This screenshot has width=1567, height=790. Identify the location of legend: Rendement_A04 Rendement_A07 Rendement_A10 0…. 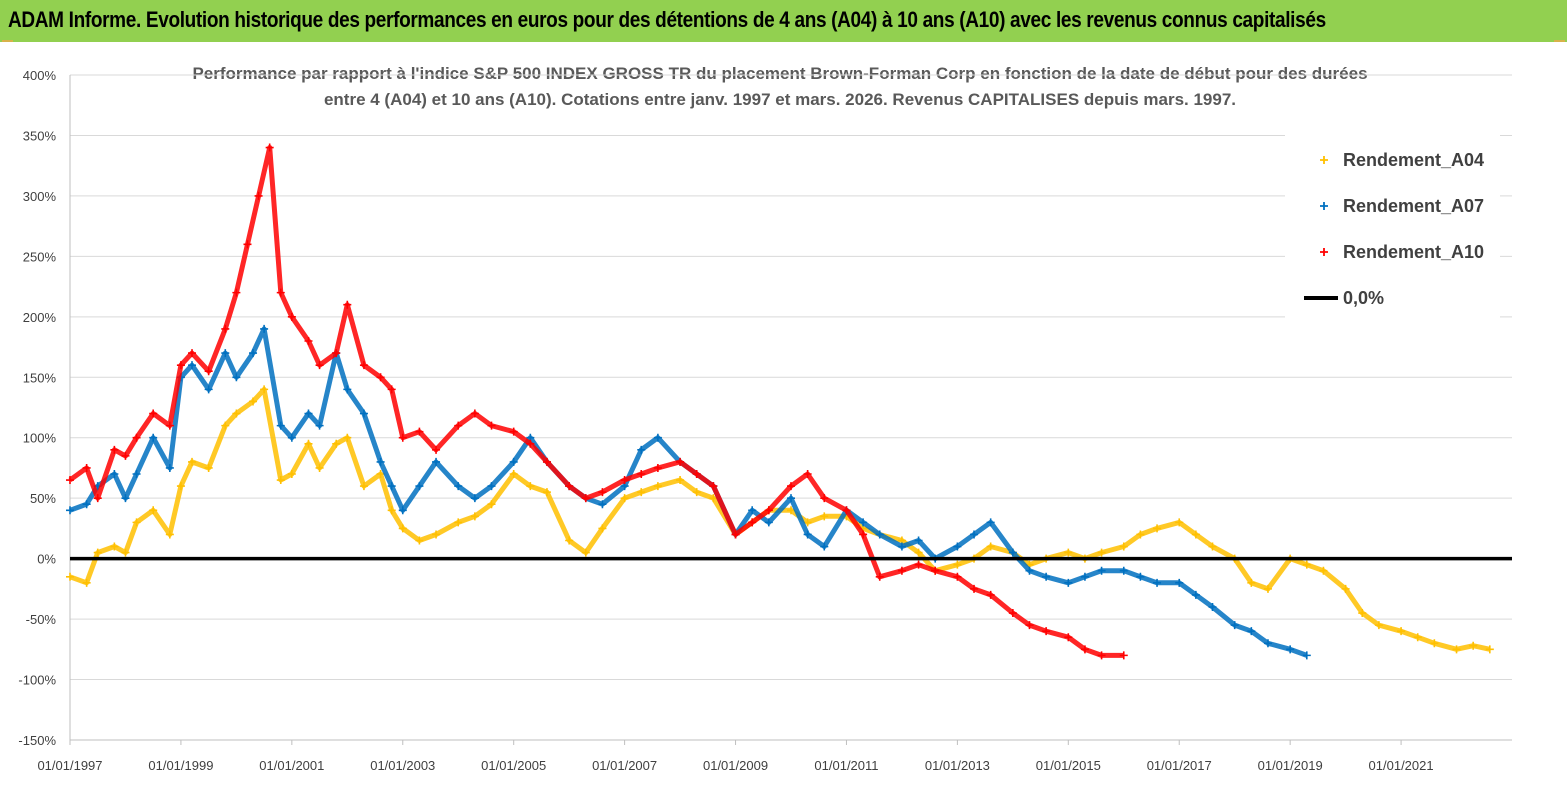
(1392, 225).